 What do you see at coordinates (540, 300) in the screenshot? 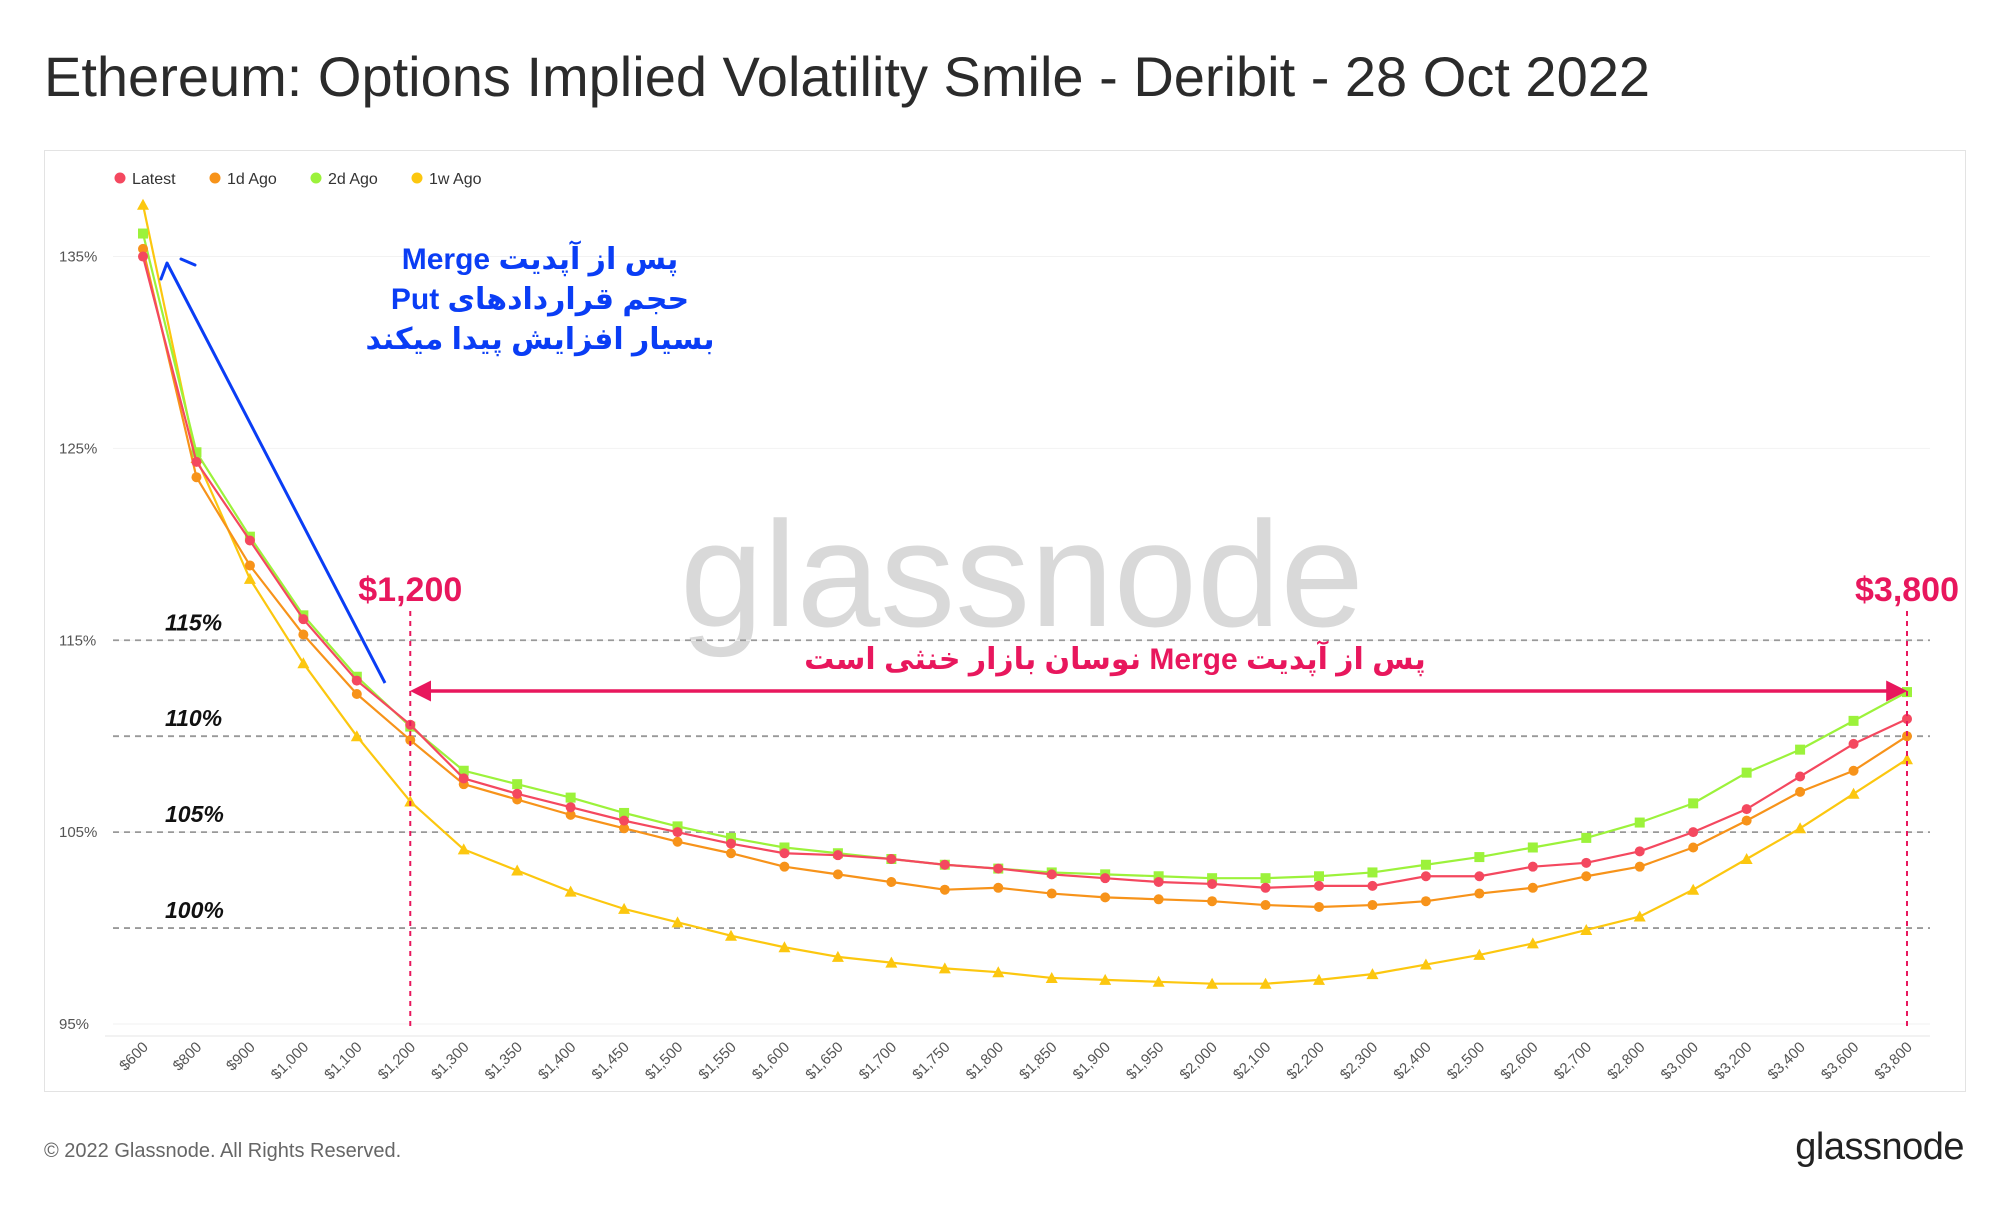
I see `put-note-text: حجم قراردادهای Put` at bounding box center [540, 300].